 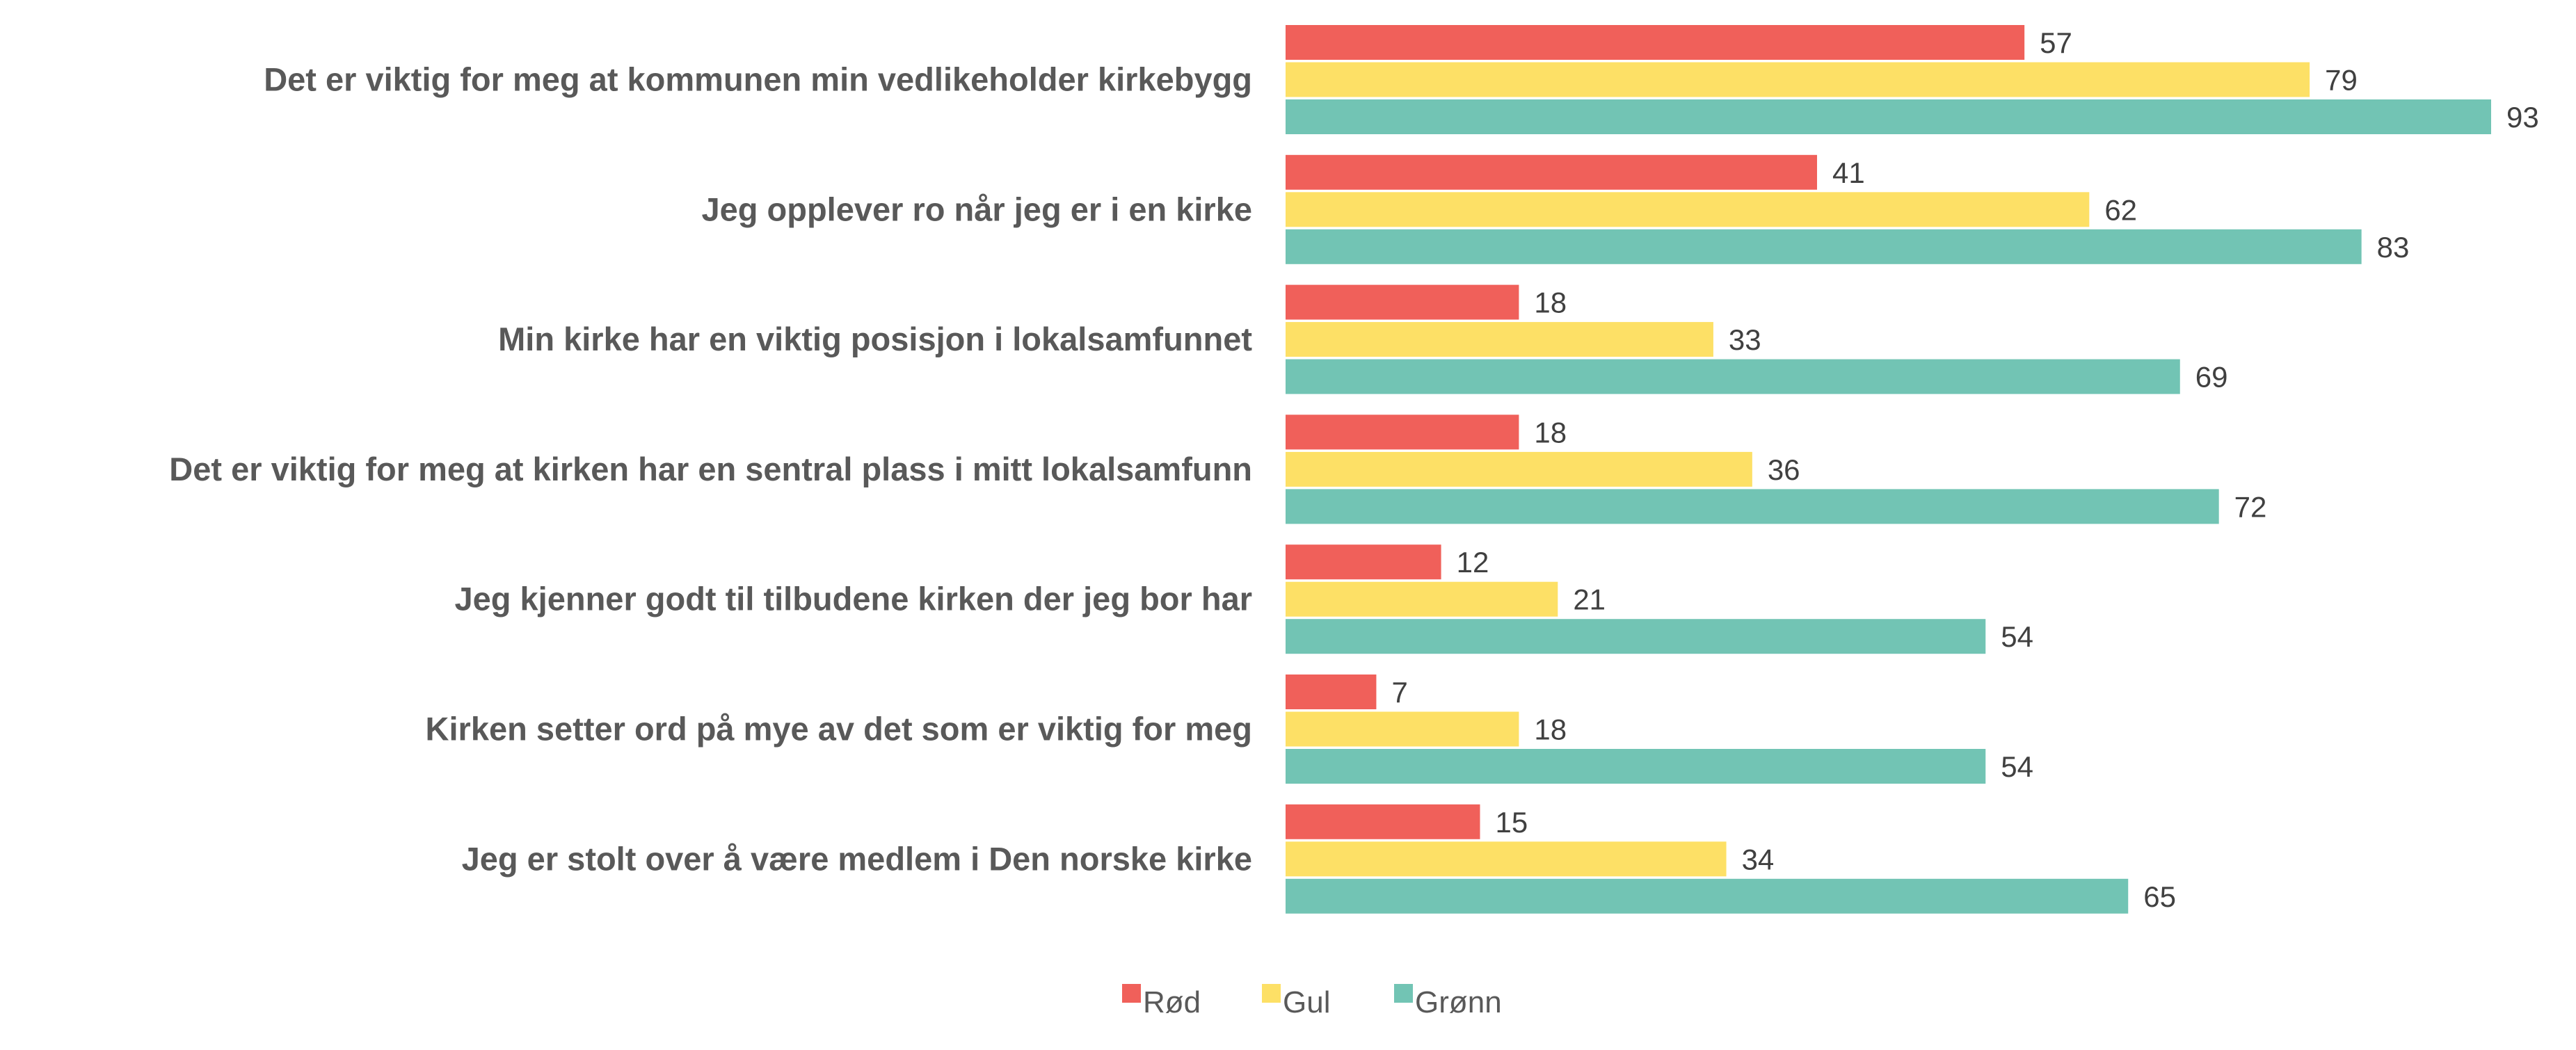 I want to click on data-label: 93, so click(x=2522, y=117).